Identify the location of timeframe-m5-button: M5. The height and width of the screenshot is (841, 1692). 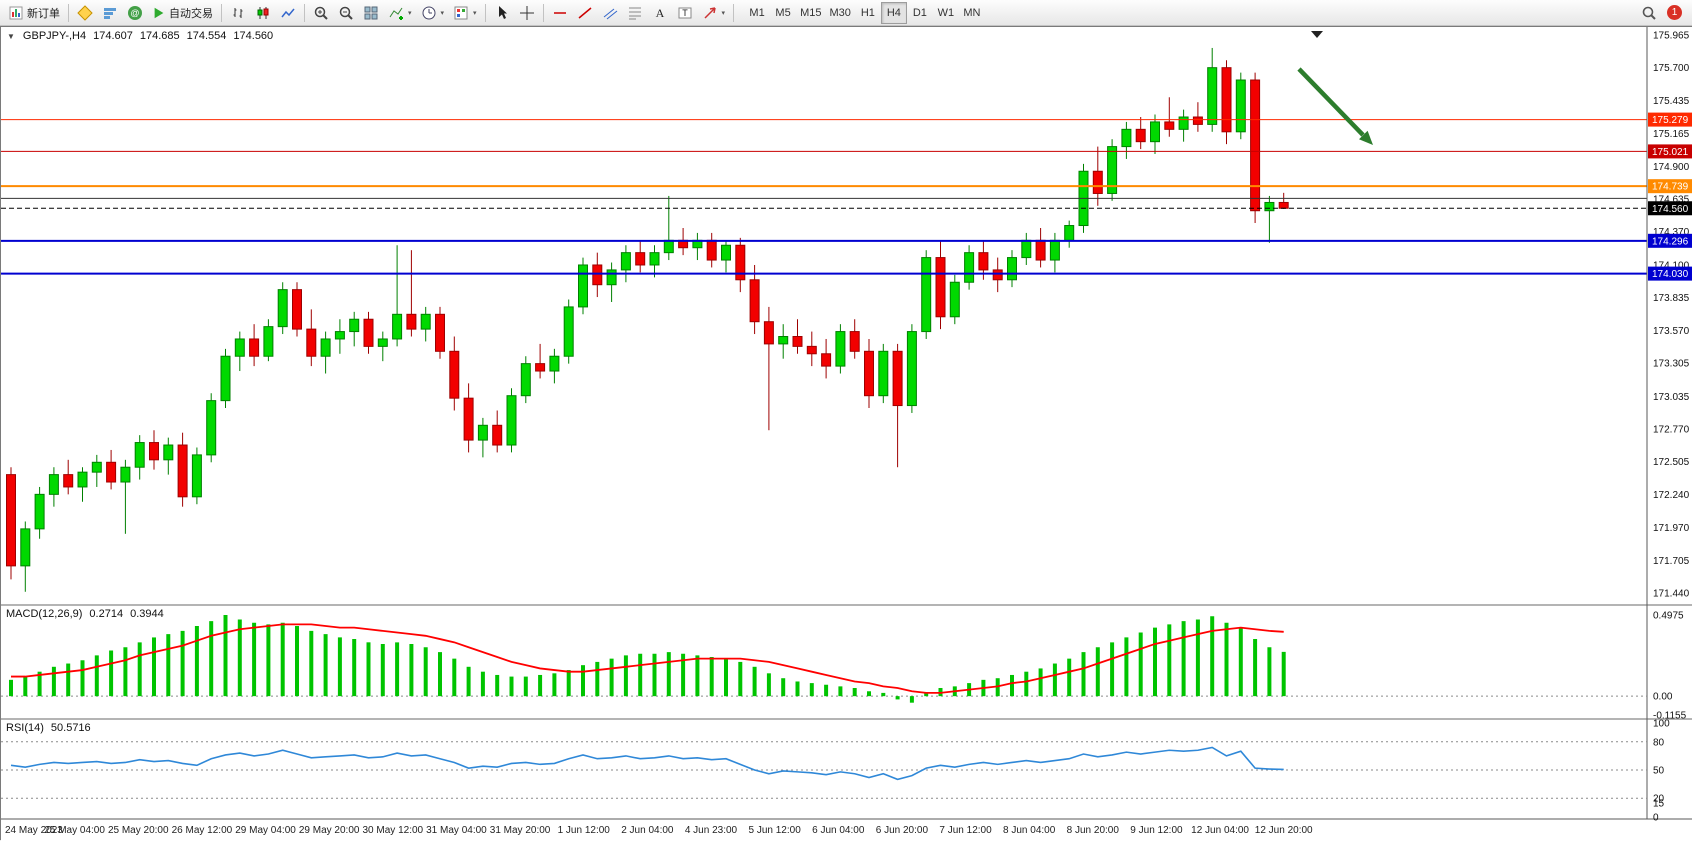
(783, 12).